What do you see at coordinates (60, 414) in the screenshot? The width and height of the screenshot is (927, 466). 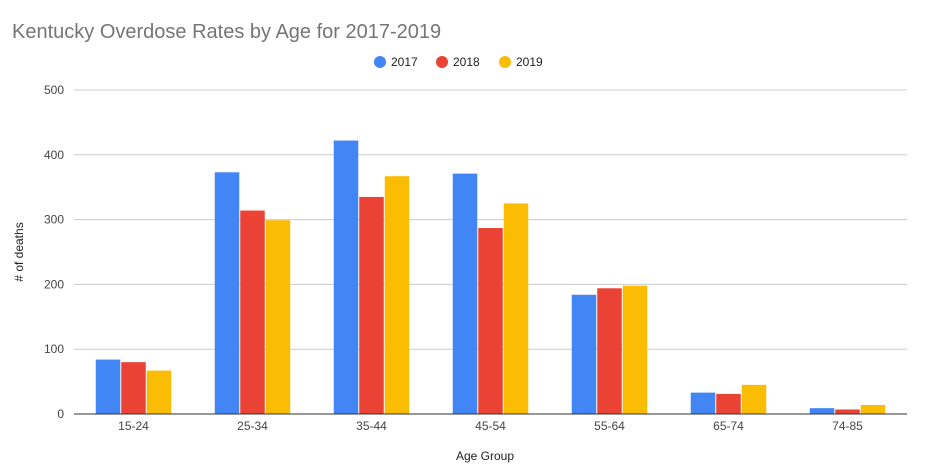 I see `y-tick-label: 0` at bounding box center [60, 414].